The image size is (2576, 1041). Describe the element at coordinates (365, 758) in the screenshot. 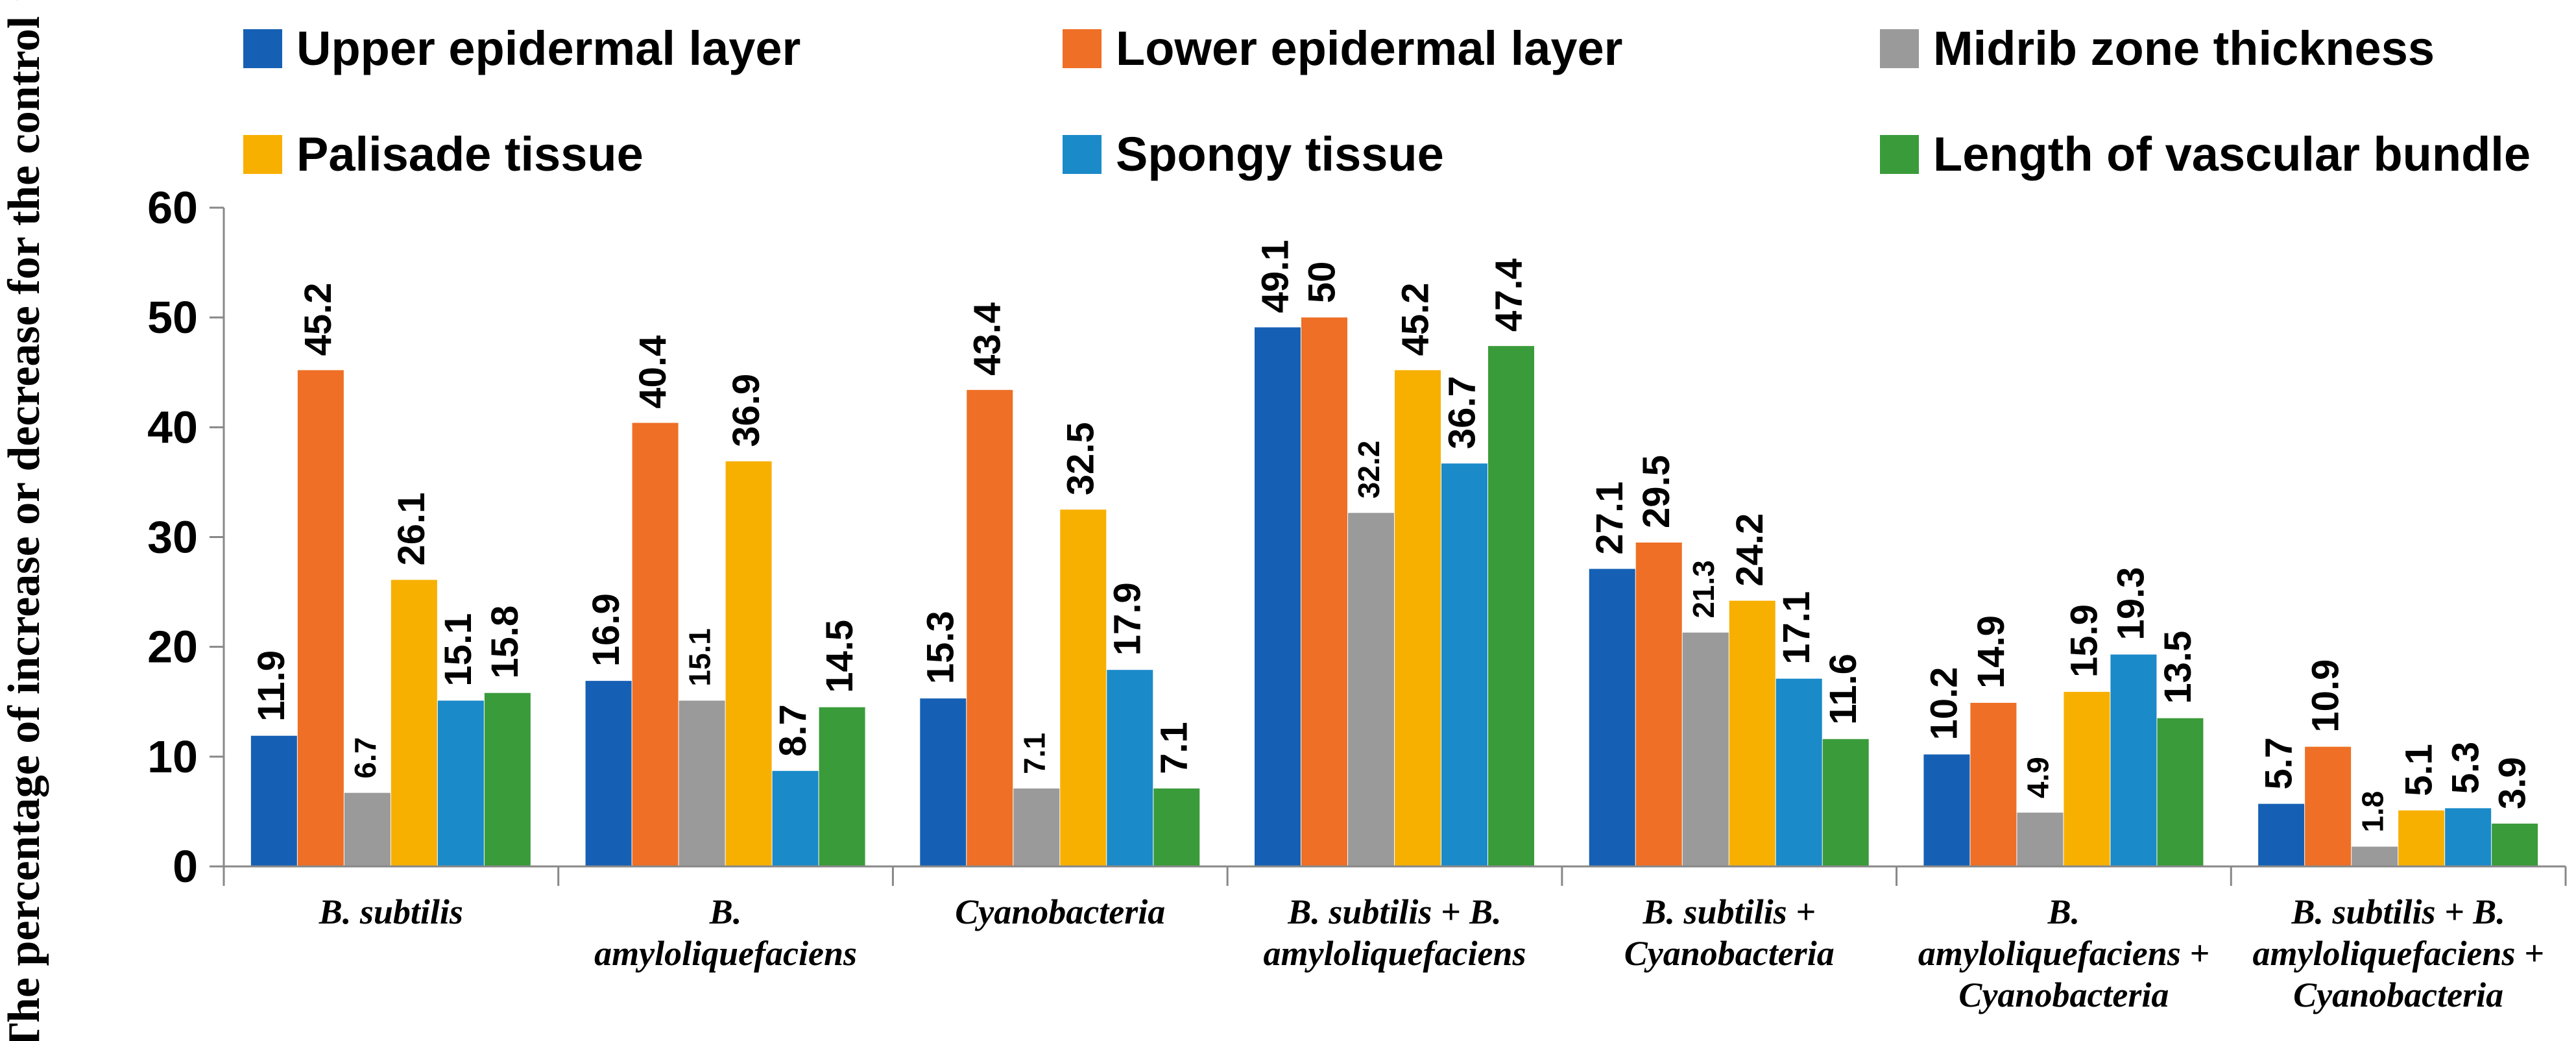

I see `data-label: 6.7` at that location.